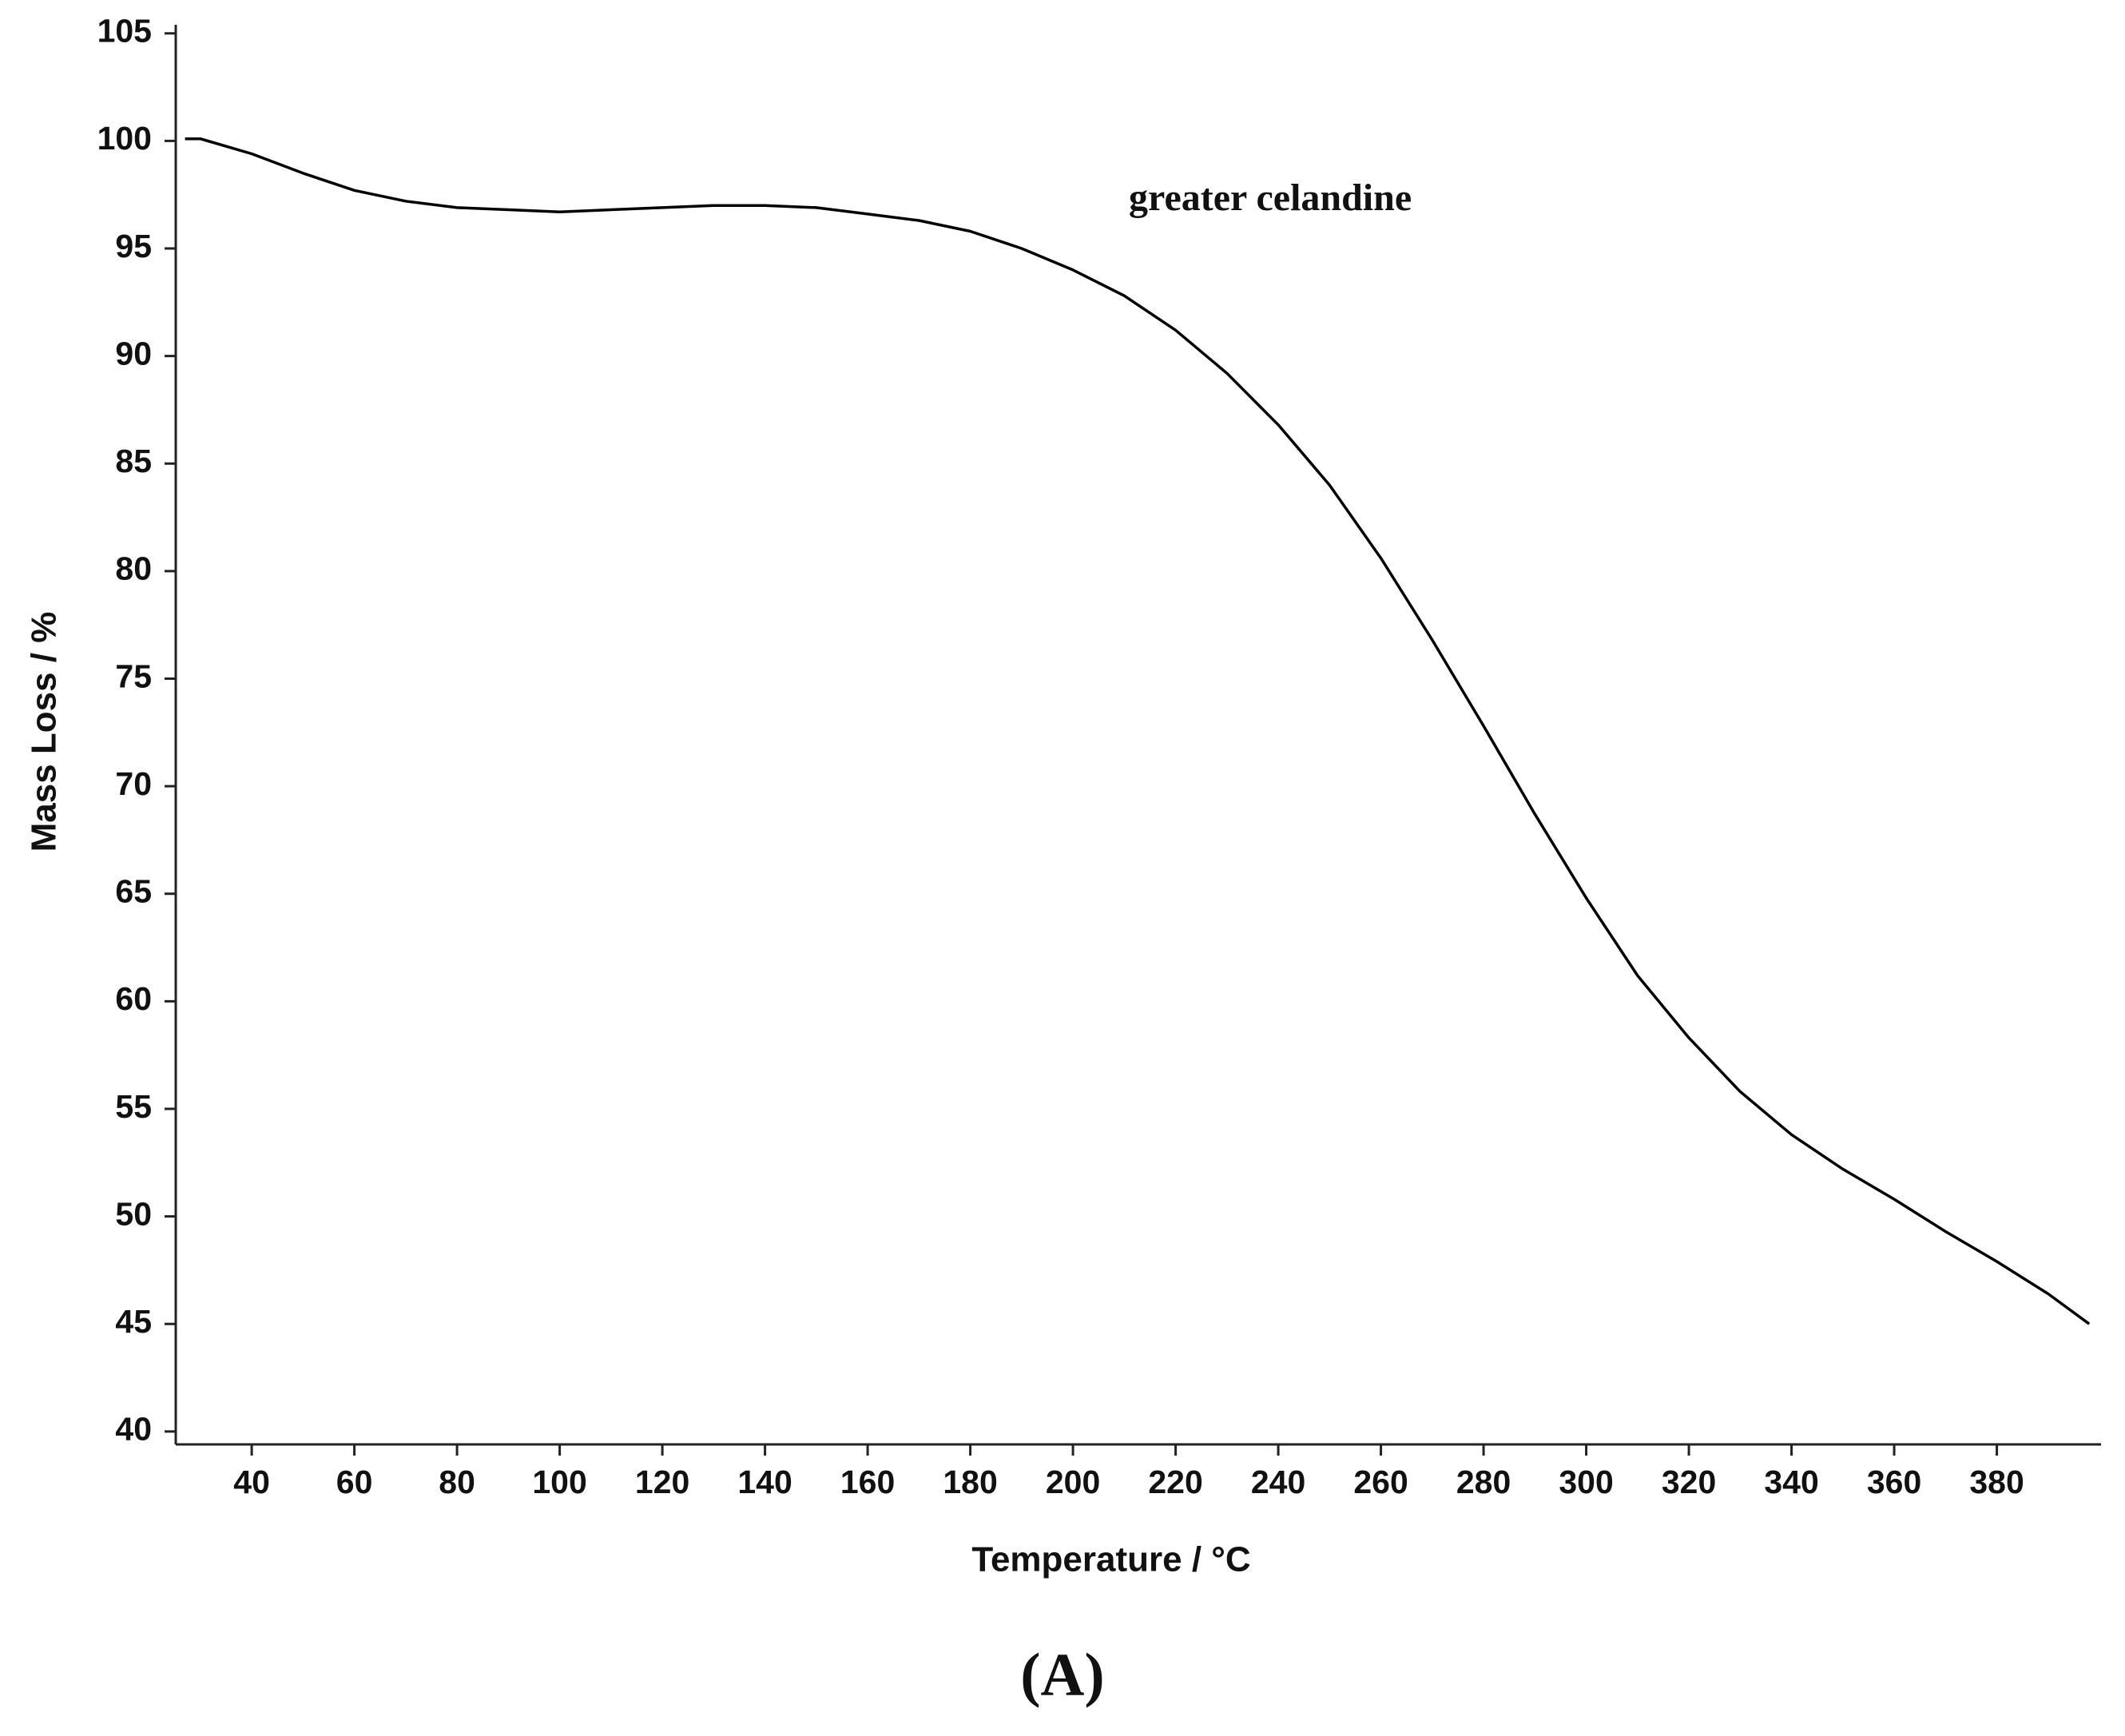  I want to click on x-tick-label: 120, so click(662, 1482).